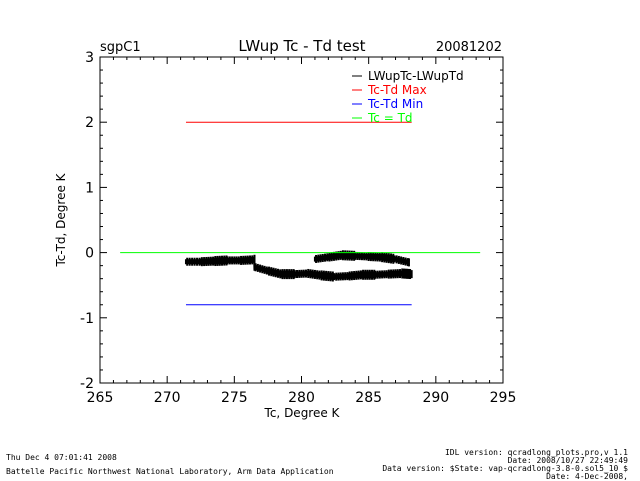  What do you see at coordinates (368, 398) in the screenshot?
I see `x-tick-label: 285` at bounding box center [368, 398].